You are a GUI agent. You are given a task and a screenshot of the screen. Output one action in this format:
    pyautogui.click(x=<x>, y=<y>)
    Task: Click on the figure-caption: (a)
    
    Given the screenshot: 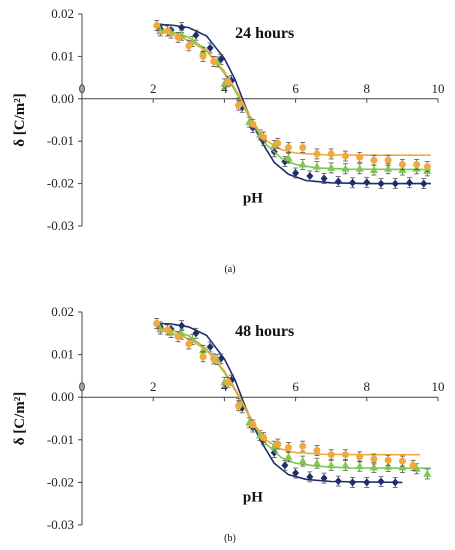 What is the action you would take?
    pyautogui.click(x=229, y=269)
    